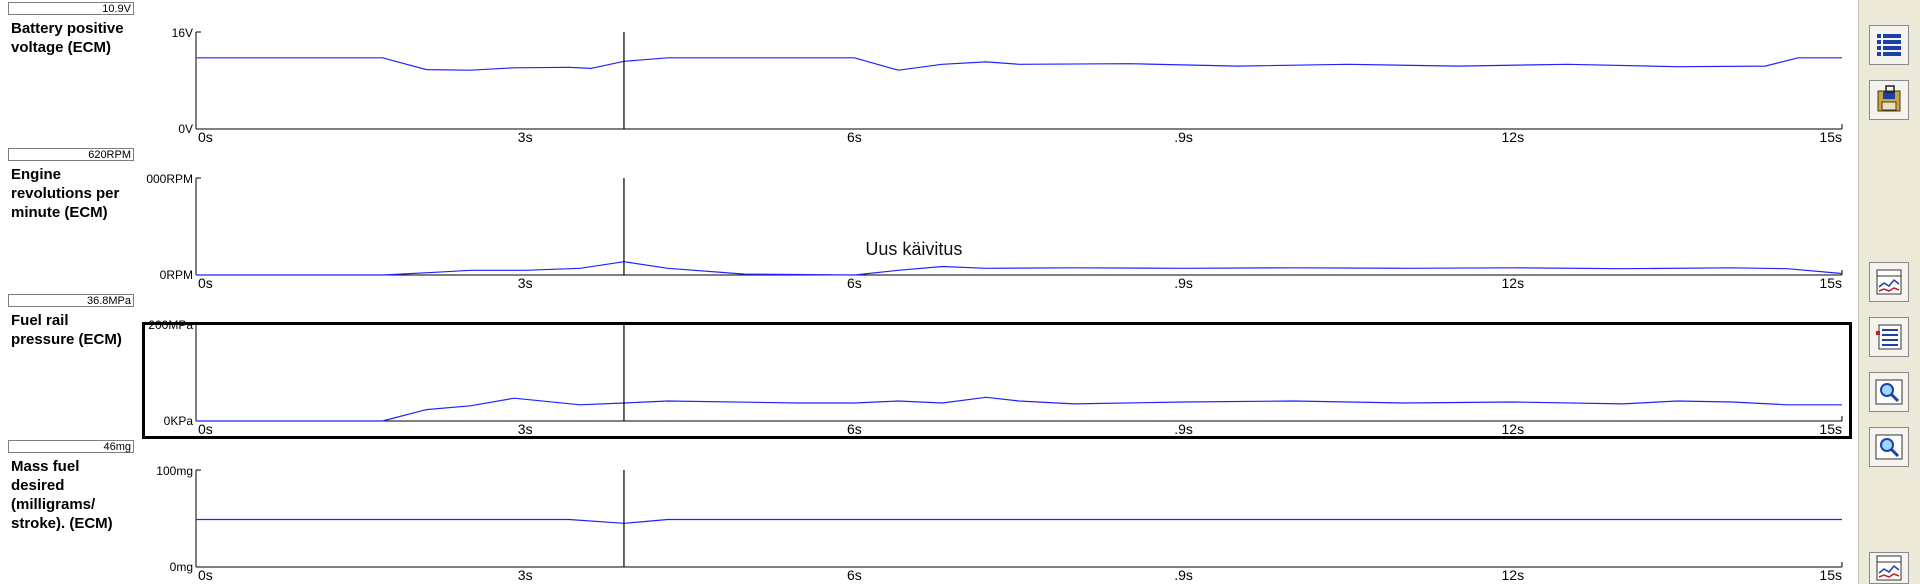 Image resolution: width=1920 pixels, height=584 pixels. I want to click on parameter-title: Fuel rail pressure (ECM), so click(66, 330).